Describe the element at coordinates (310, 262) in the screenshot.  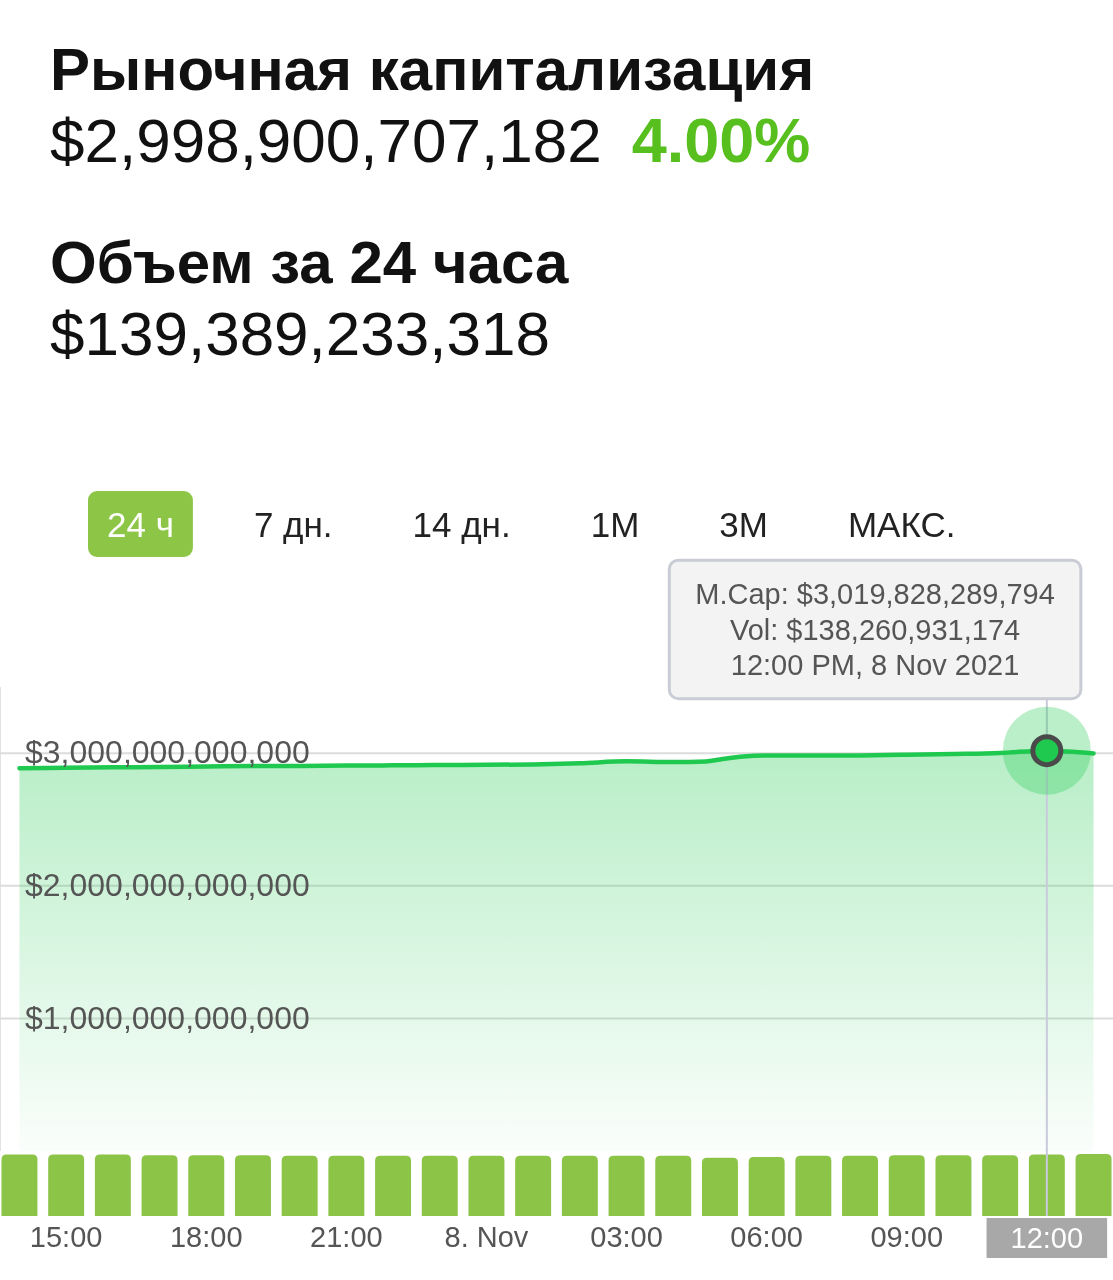
I see `text: Объем за 24 часа` at that location.